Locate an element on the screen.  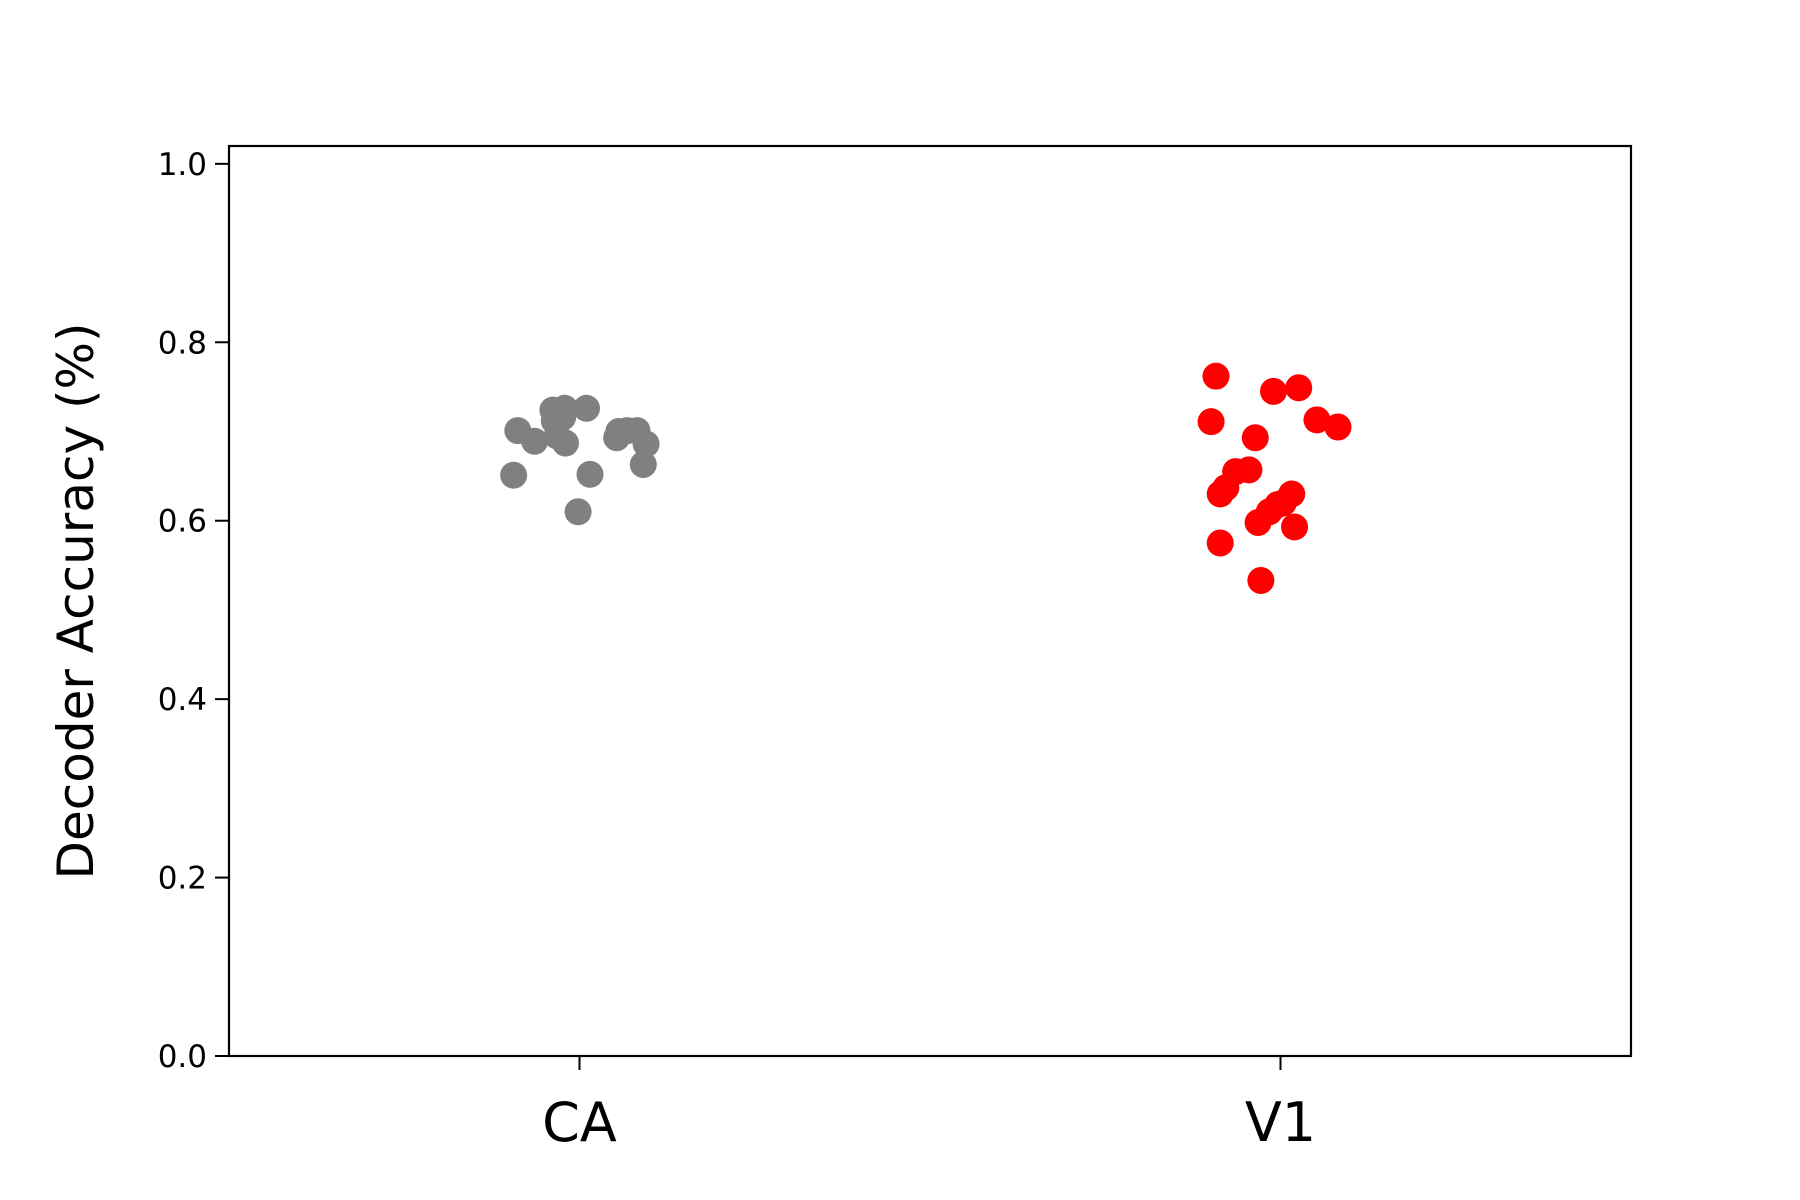
y-tick-label: 0.8 is located at coordinates (182, 343).